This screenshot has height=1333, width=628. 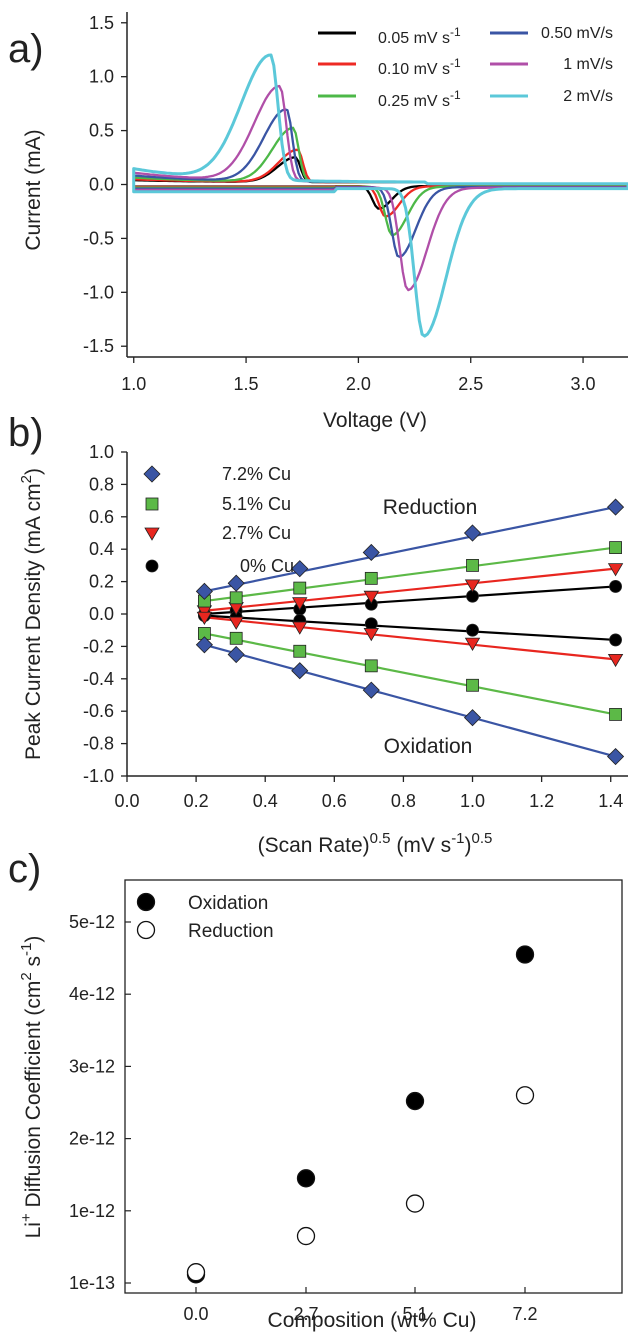 I want to click on panel-b-markers, so click(x=410, y=632).